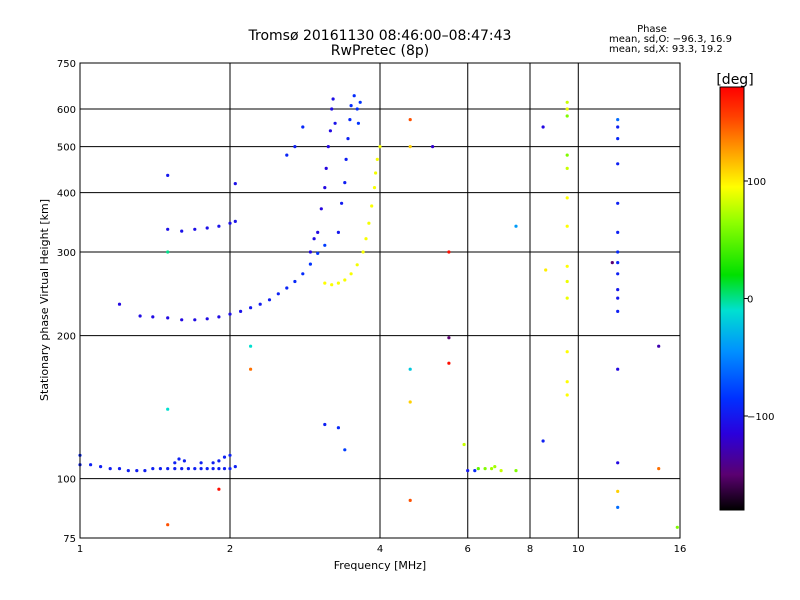  I want to click on colorbar, so click(732, 298).